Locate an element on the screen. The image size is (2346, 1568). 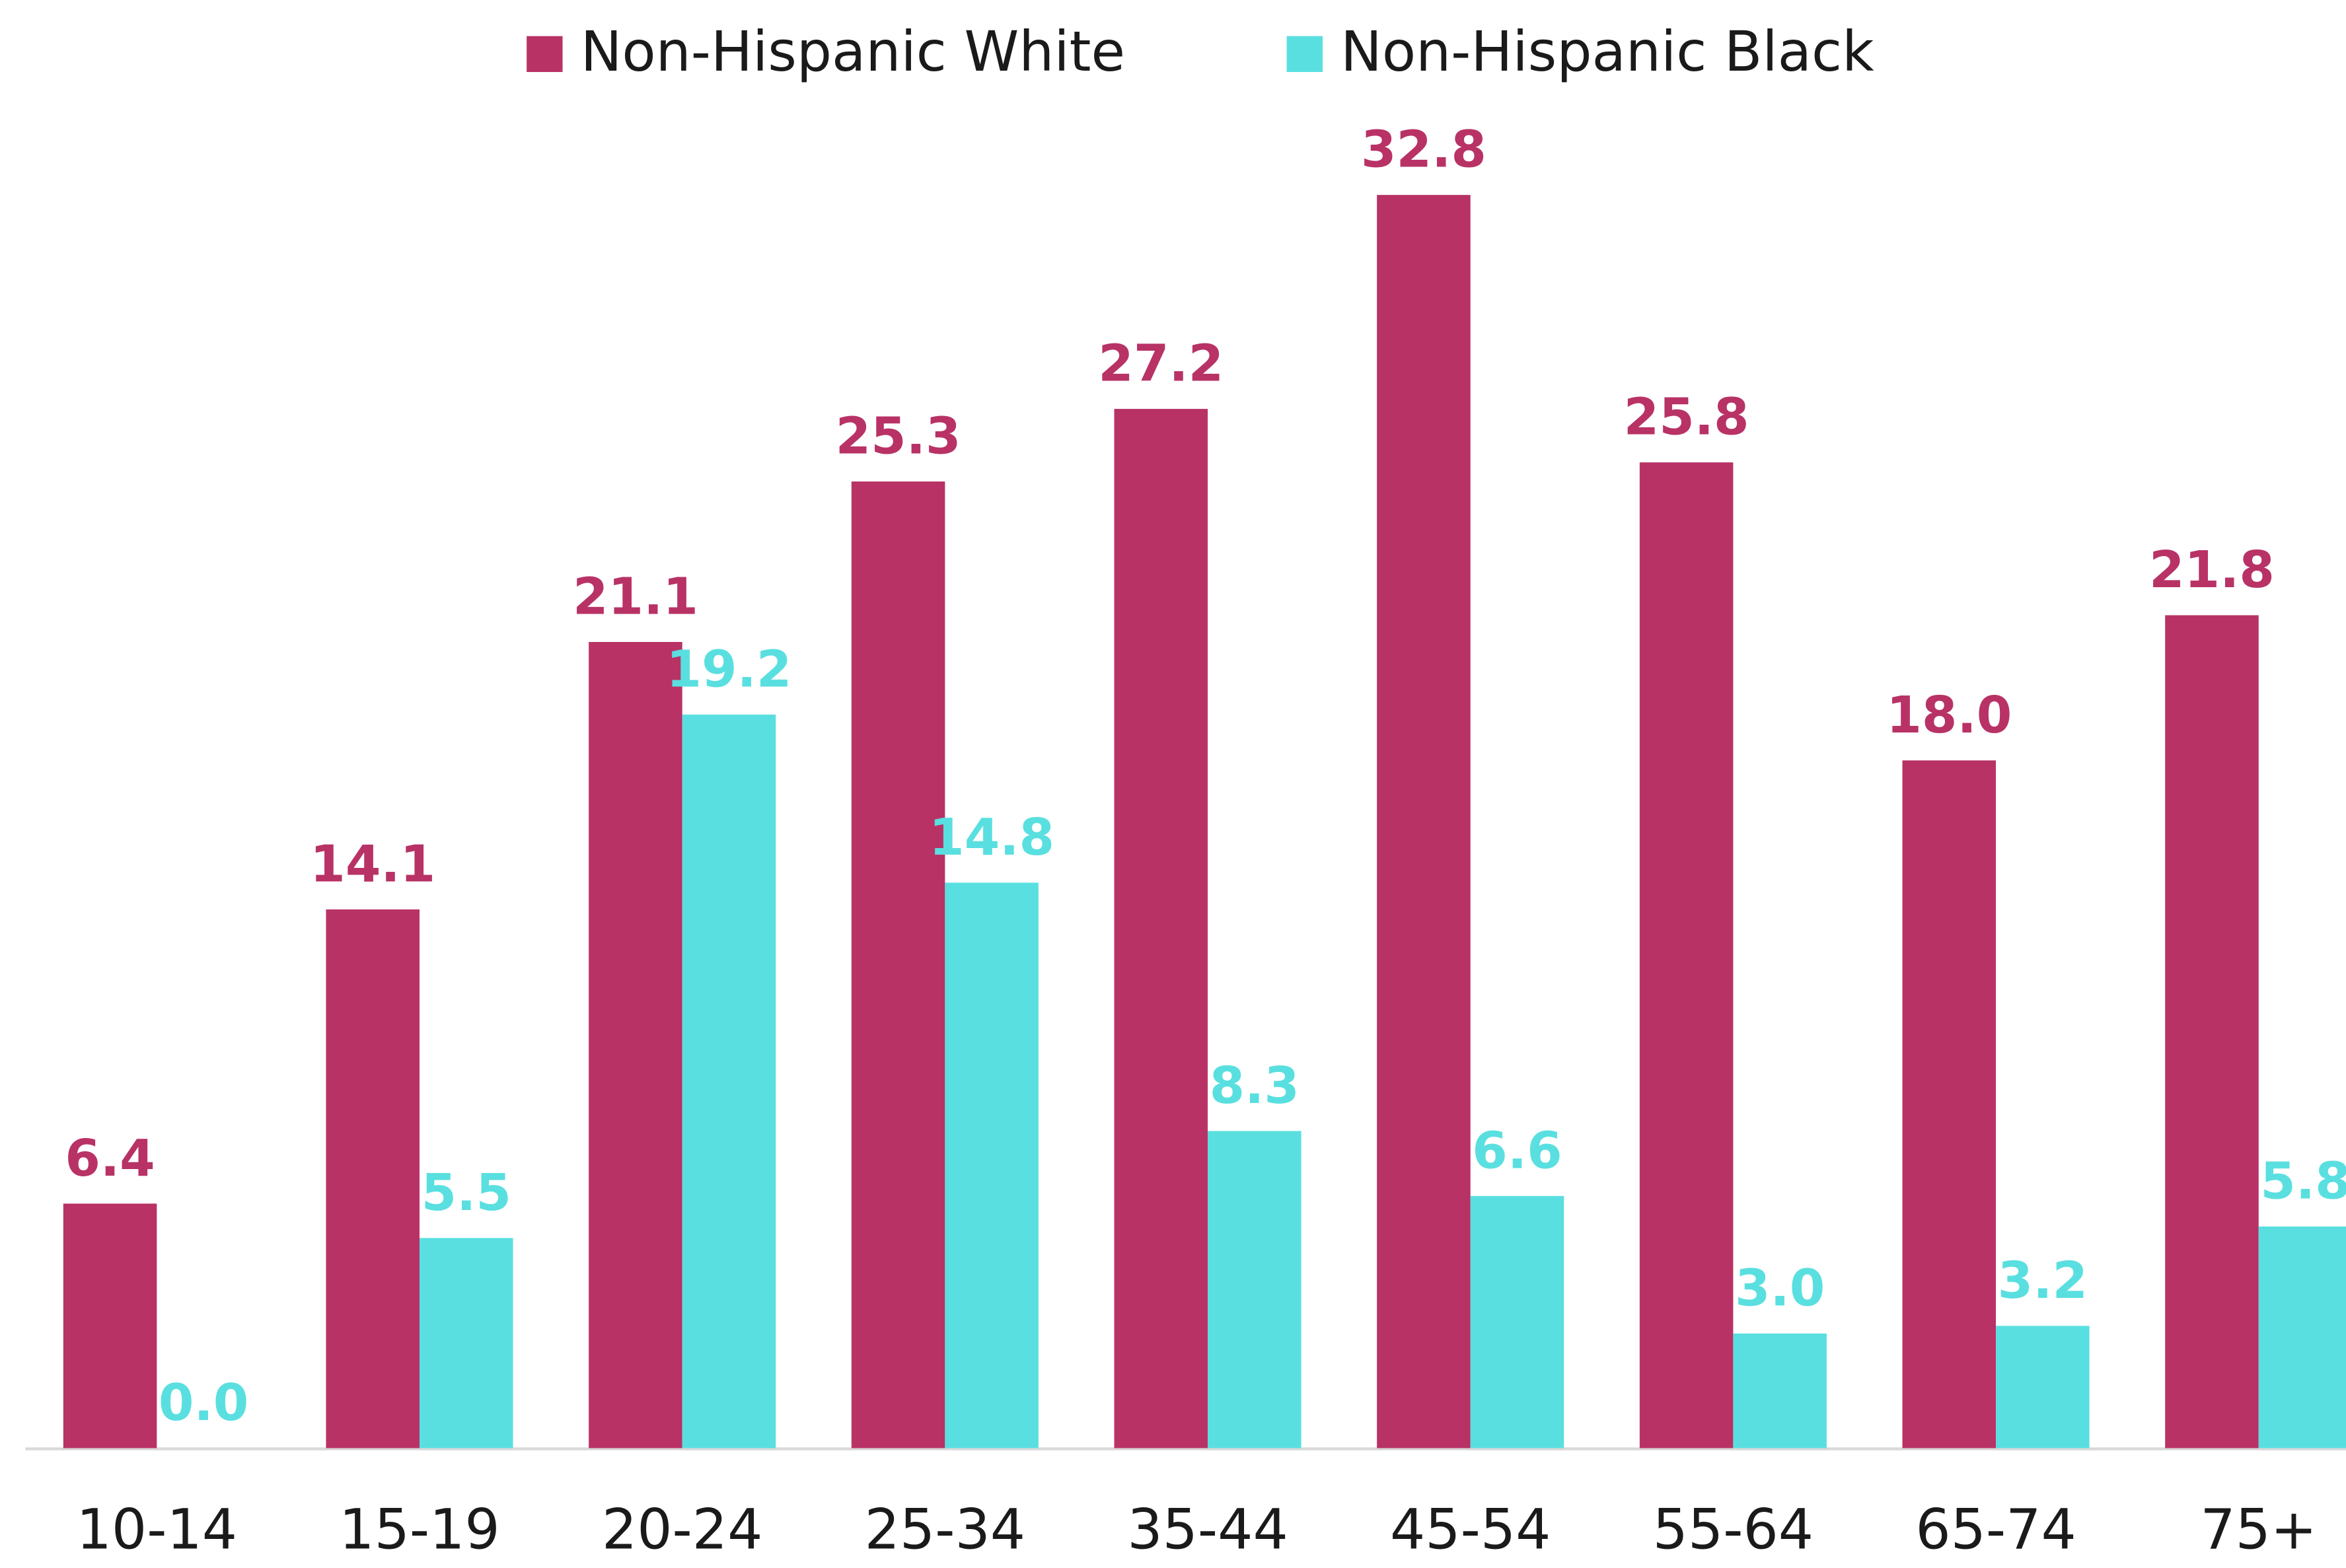
data-label: 6.4 is located at coordinates (110, 1158).